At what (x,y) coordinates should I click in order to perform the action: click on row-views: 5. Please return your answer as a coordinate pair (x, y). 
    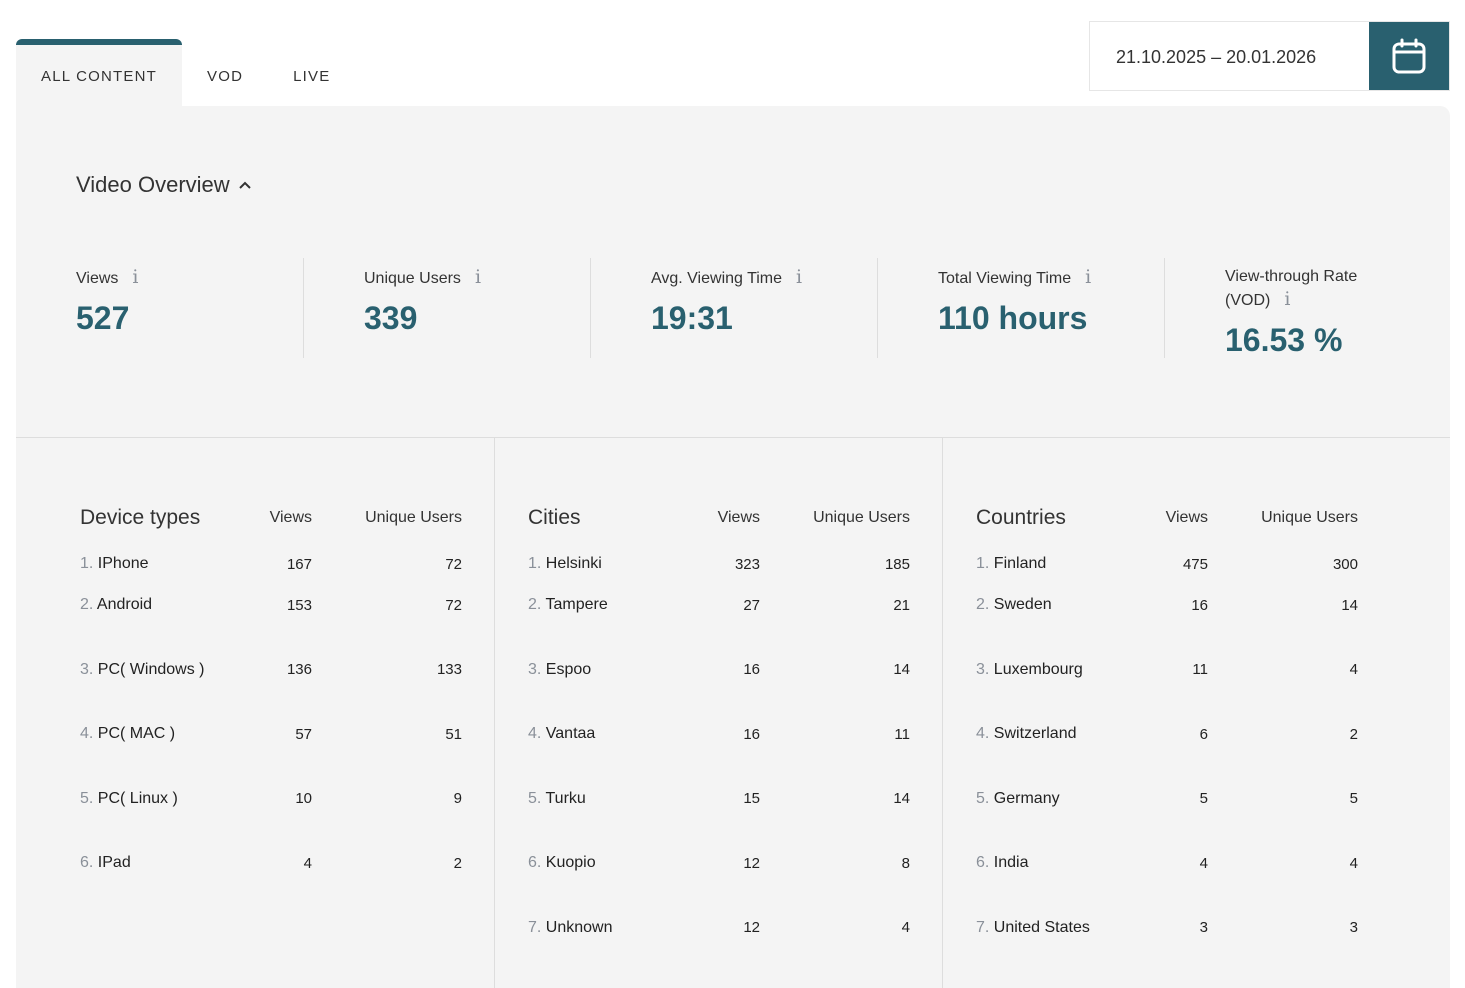
    Looking at the image, I should click on (1203, 799).